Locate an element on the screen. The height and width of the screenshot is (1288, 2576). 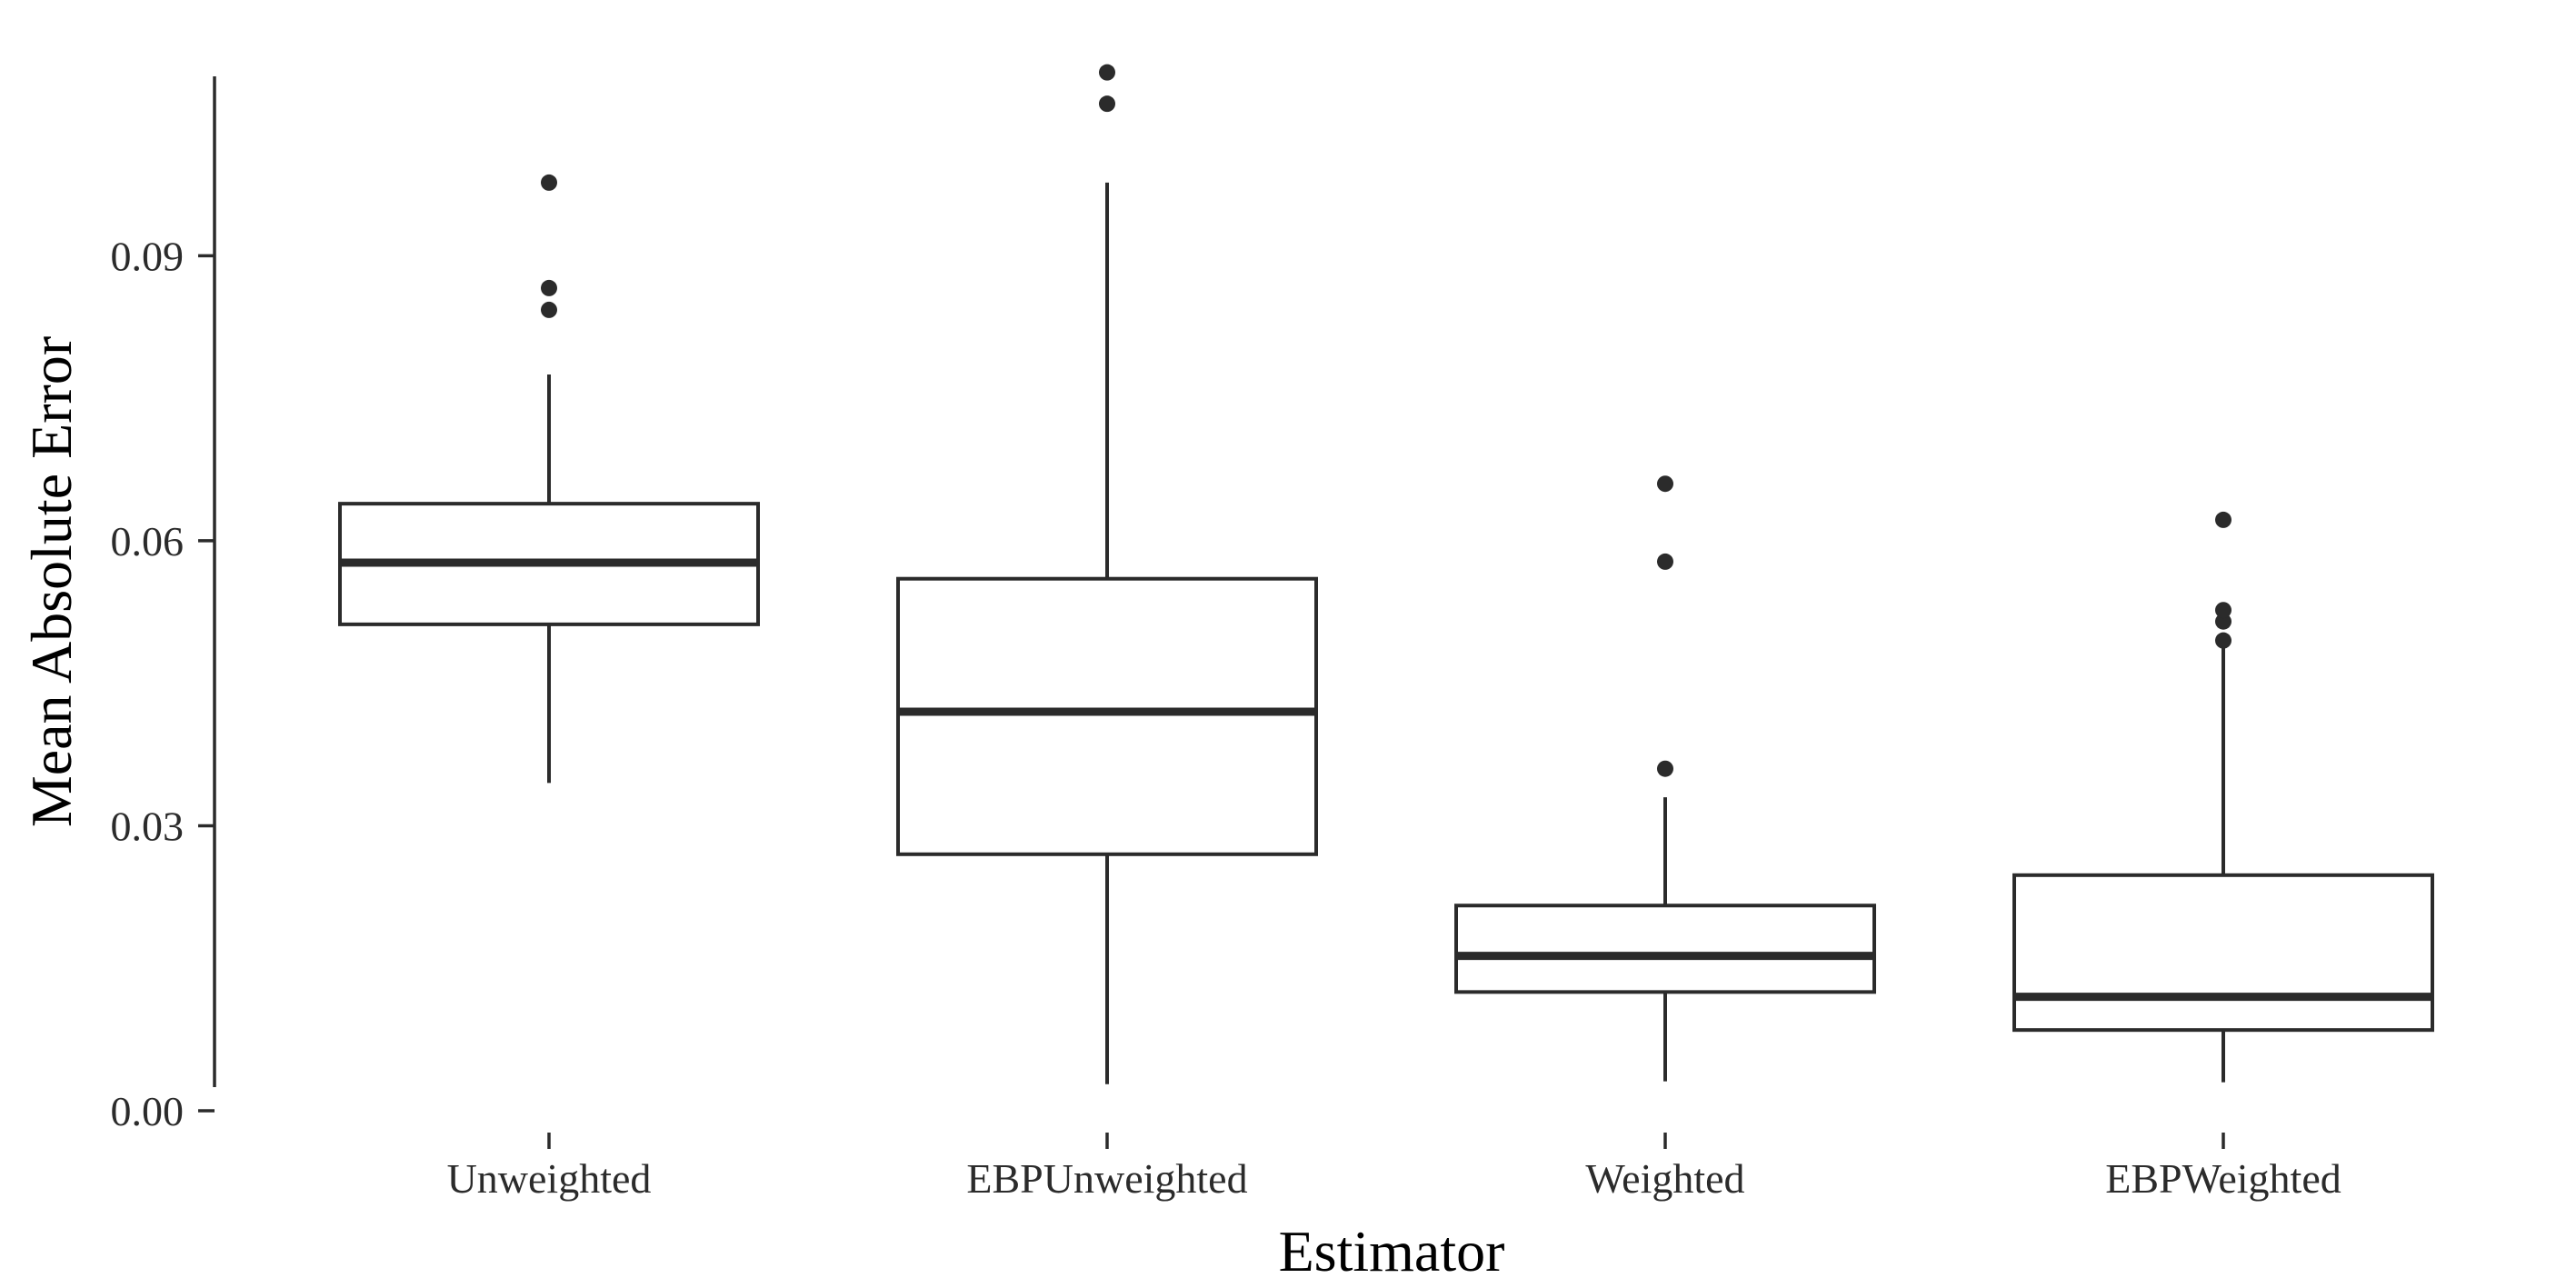
x-axis-title: Estimator is located at coordinates (1392, 1251).